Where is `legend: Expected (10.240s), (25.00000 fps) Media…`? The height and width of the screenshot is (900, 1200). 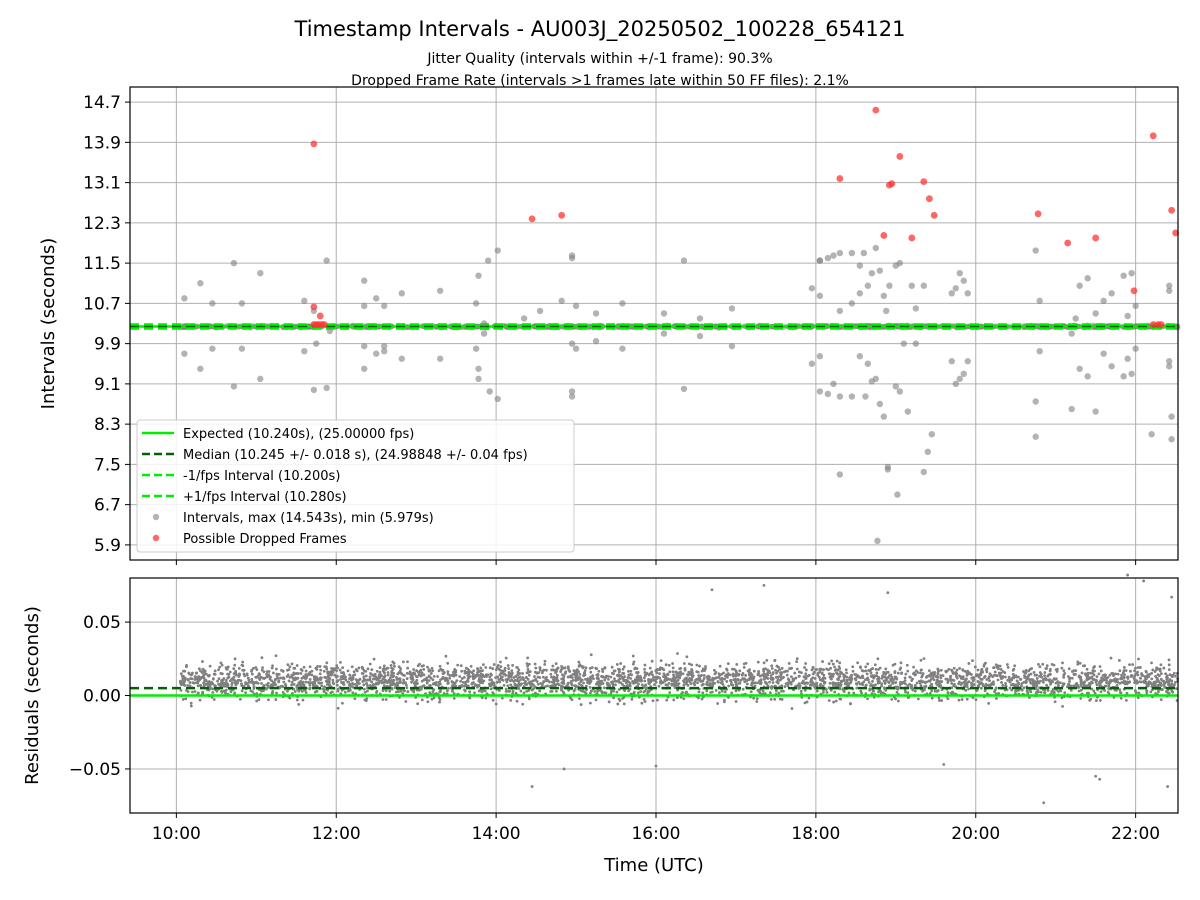 legend: Expected (10.240s), (25.00000 fps) Media… is located at coordinates (355, 486).